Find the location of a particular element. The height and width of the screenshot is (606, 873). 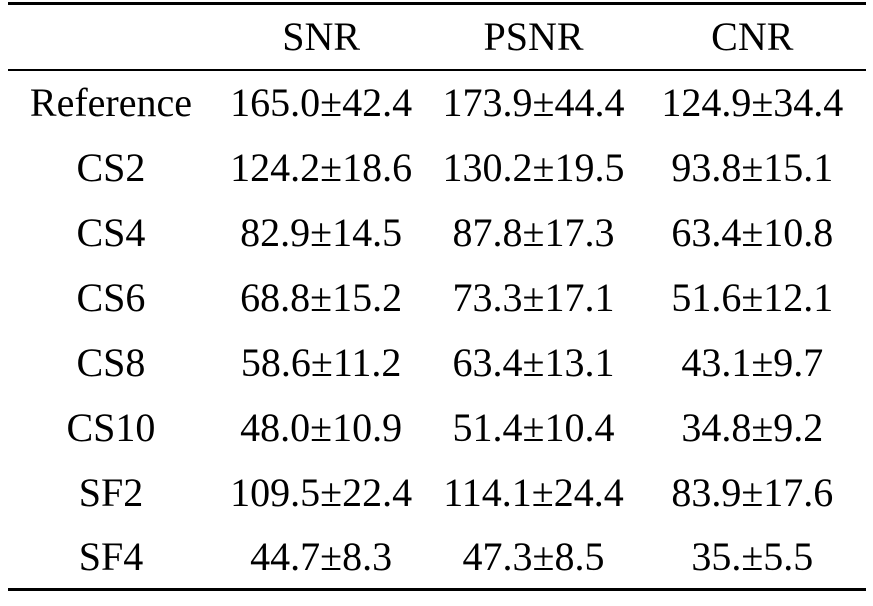

row-label: CS10 is located at coordinates (111, 427).